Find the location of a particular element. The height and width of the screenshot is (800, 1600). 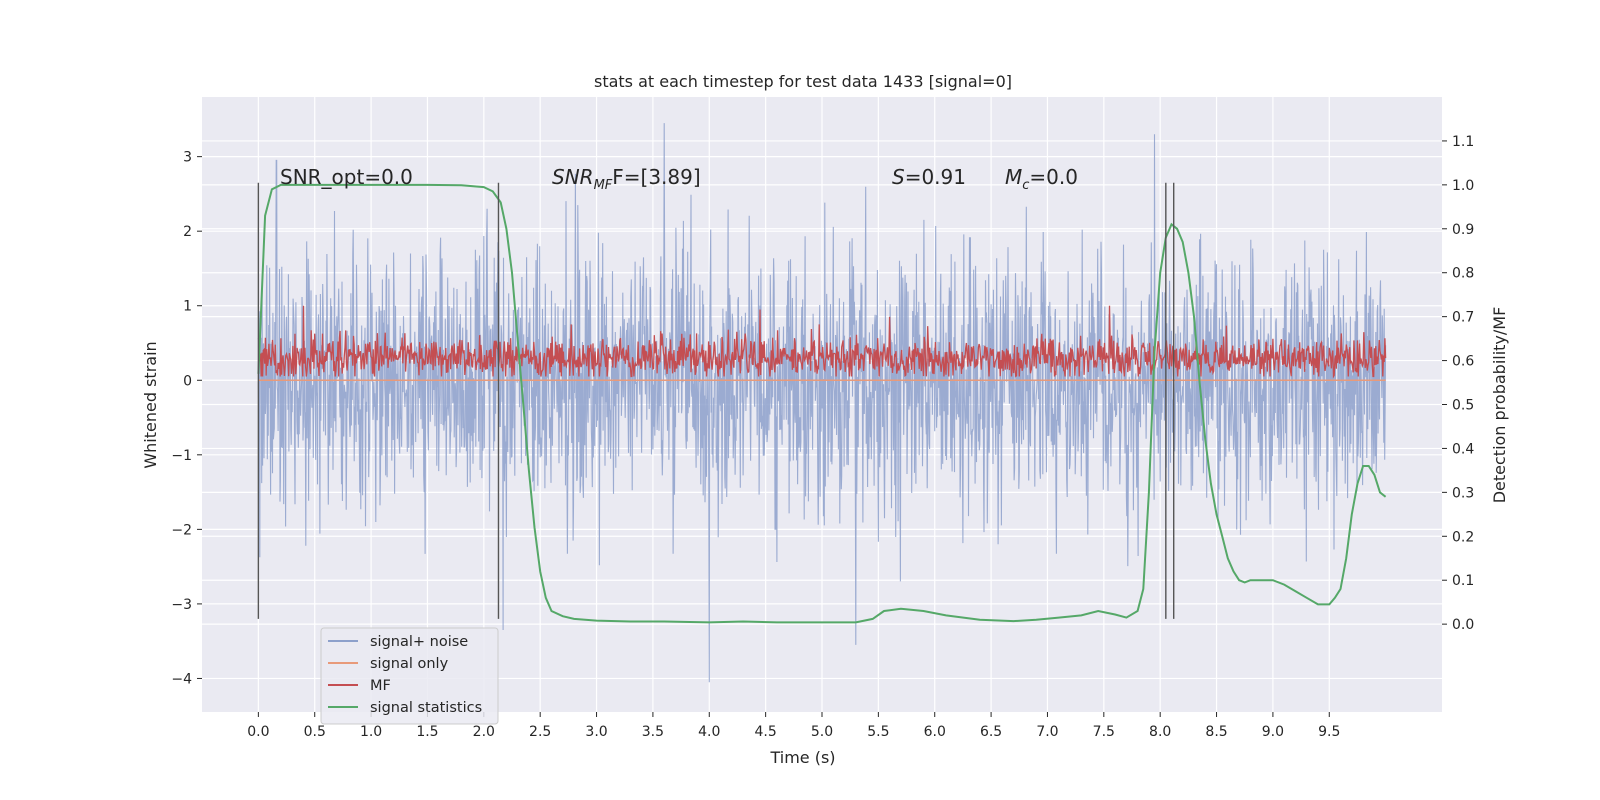

y-right-tick-label-1: 0.1 is located at coordinates (1463, 581).